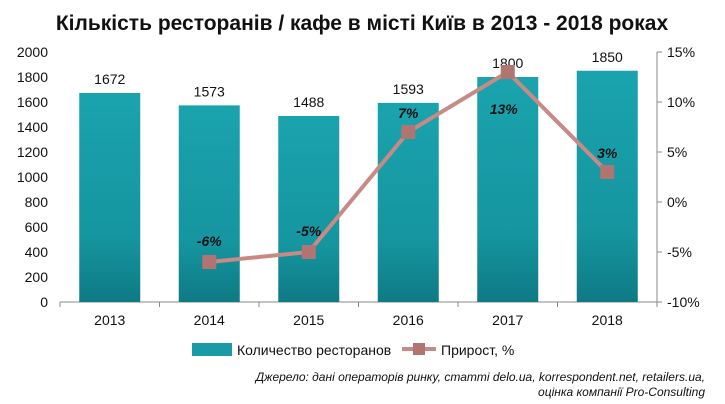 Image resolution: width=725 pixels, height=404 pixels. I want to click on y-right-tick-label: -10%, so click(683, 302).